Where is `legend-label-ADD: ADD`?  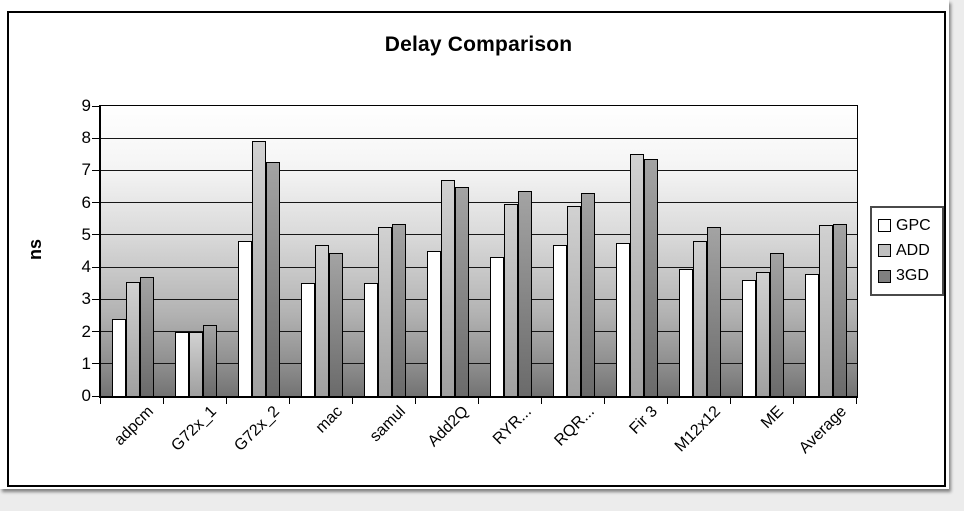 legend-label-ADD: ADD is located at coordinates (913, 250).